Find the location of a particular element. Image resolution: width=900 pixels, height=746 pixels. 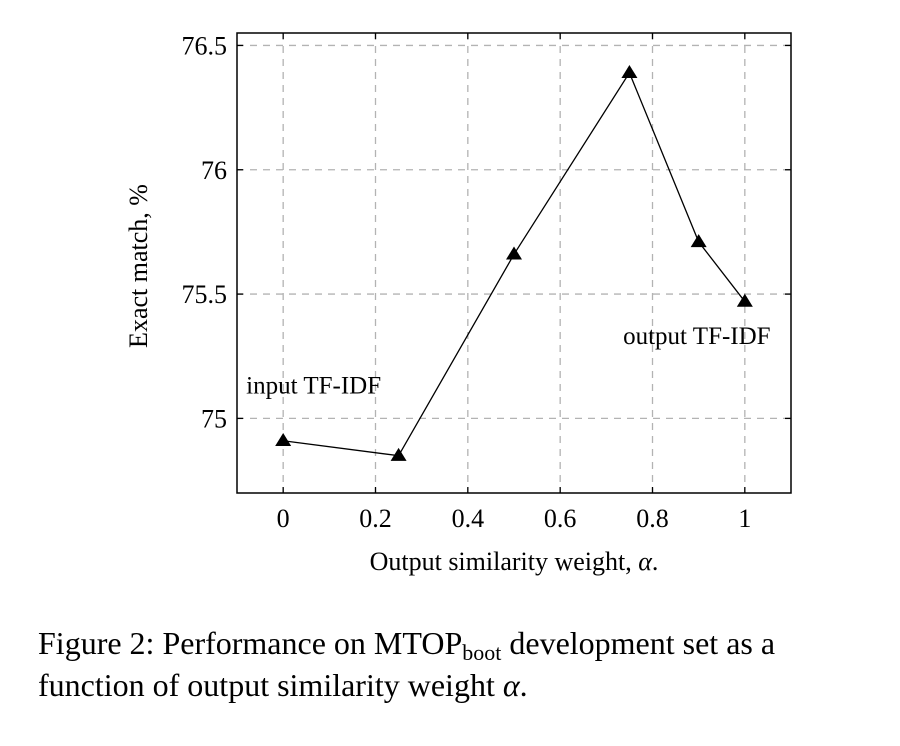

annotation-label: output TF-IDF is located at coordinates (696, 336).